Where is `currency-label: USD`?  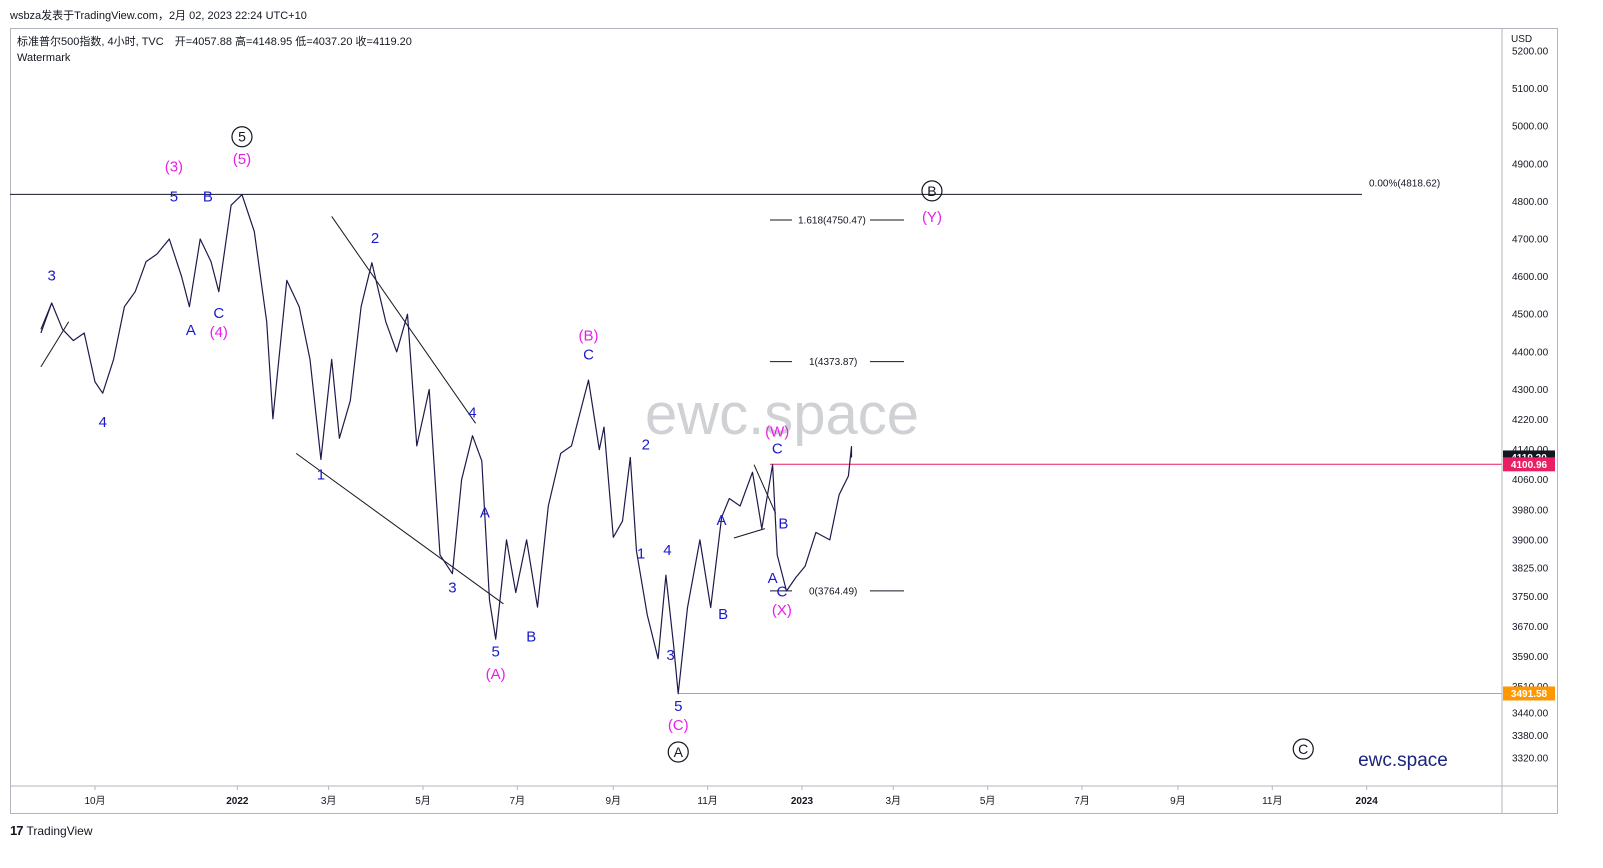
currency-label: USD is located at coordinates (1521, 39).